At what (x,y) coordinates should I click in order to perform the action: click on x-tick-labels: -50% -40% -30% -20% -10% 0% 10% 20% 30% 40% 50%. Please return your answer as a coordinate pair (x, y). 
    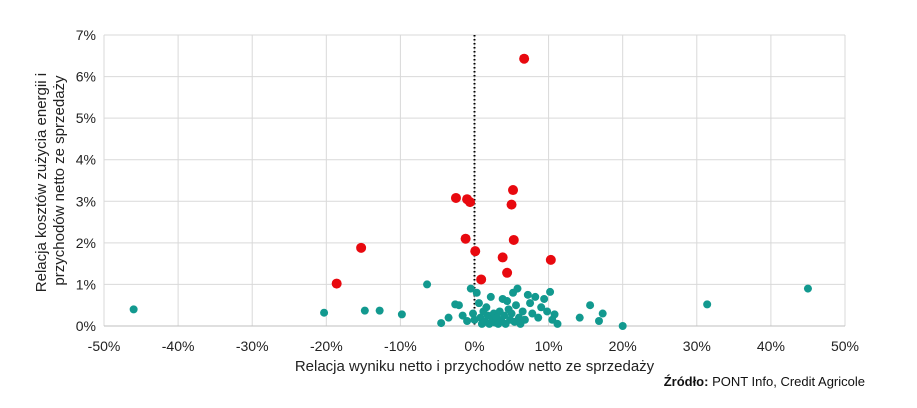
    Looking at the image, I should click on (473, 346).